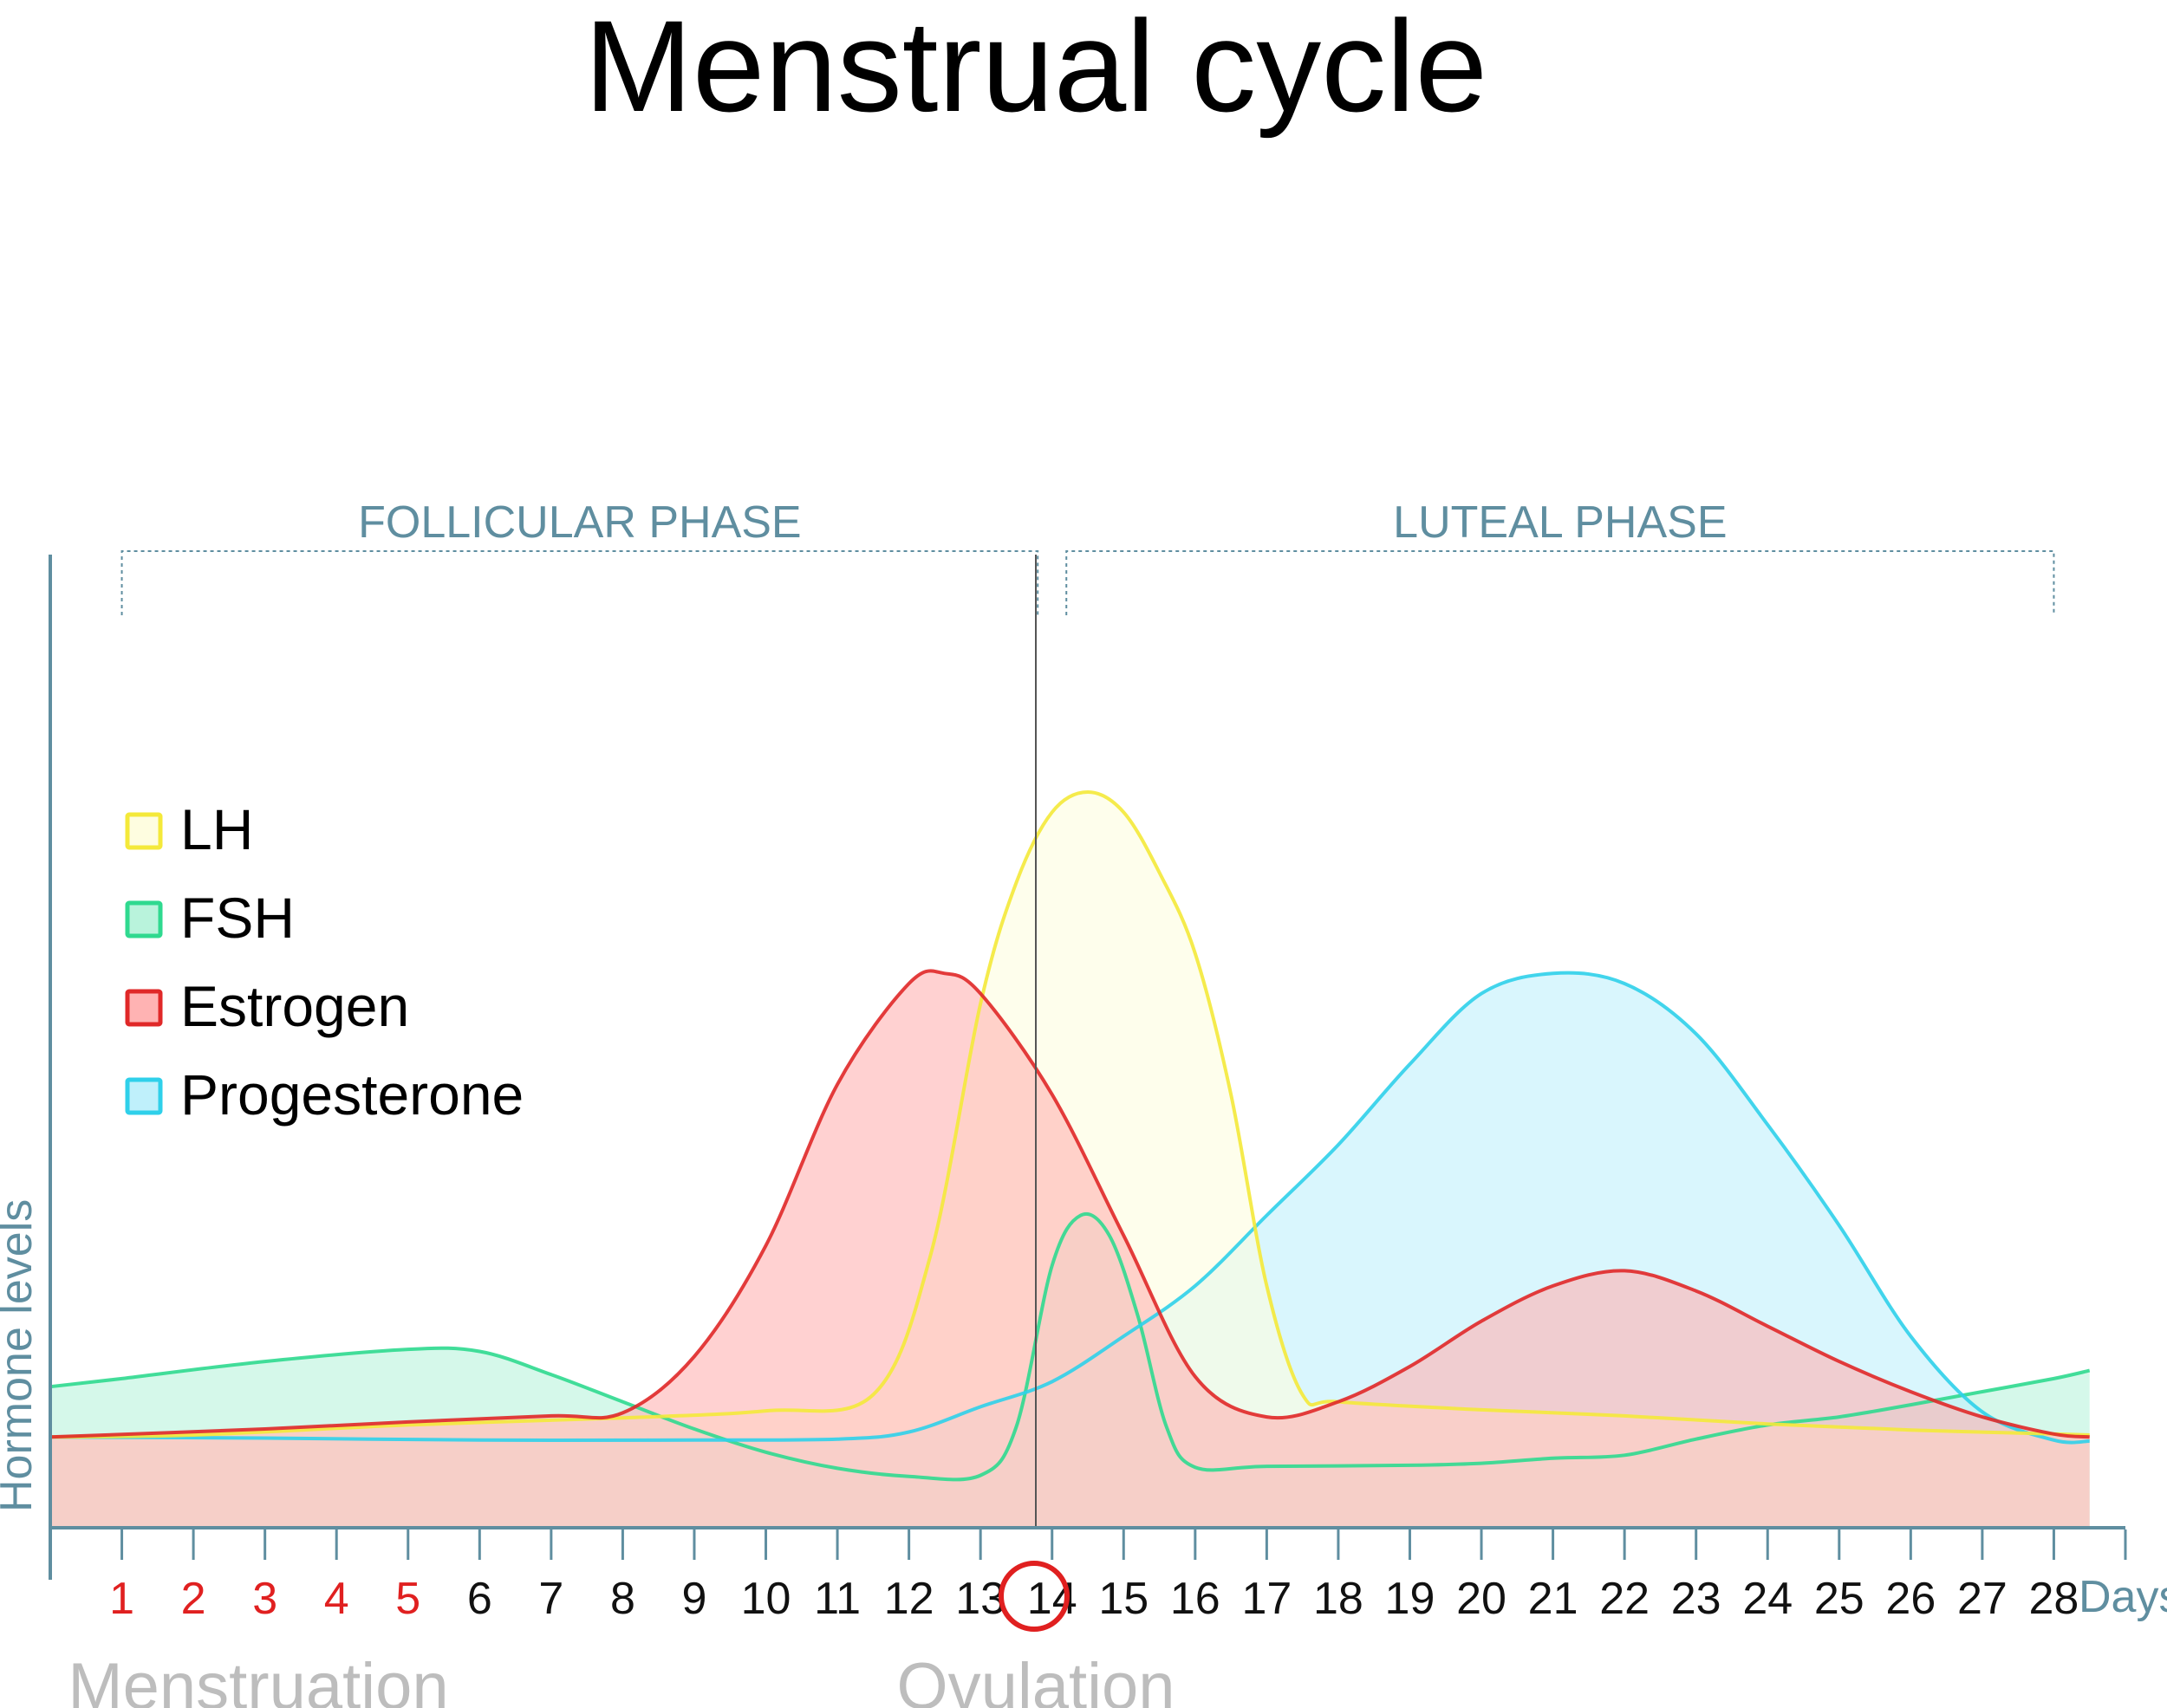 This screenshot has height=1708, width=2167. What do you see at coordinates (1266, 1599) in the screenshot?
I see `x-tick-label-17: 17` at bounding box center [1266, 1599].